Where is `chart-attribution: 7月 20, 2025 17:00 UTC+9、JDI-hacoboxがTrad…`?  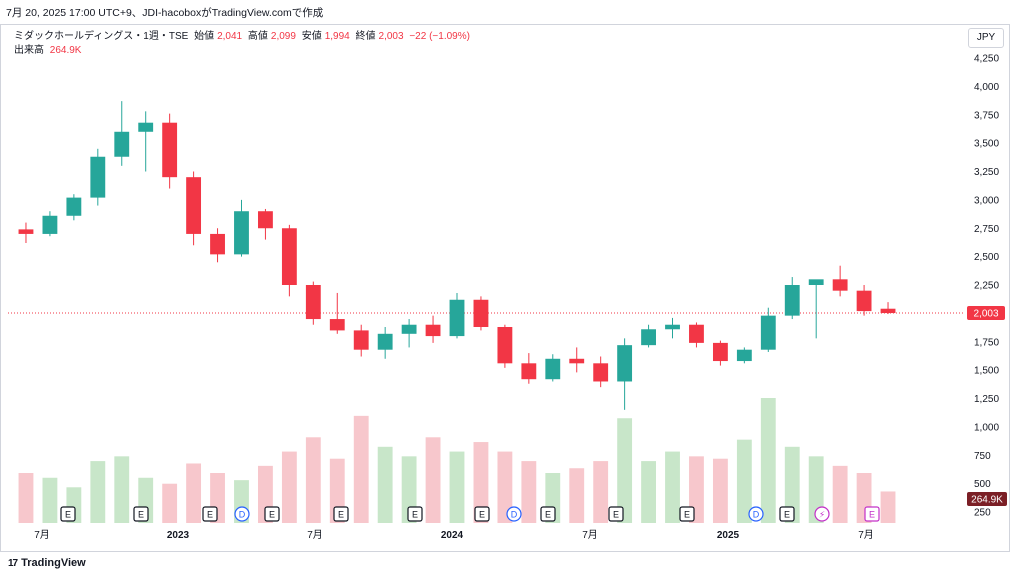 chart-attribution: 7月 20, 2025 17:00 UTC+9、JDI-hacoboxがTrad… is located at coordinates (165, 13).